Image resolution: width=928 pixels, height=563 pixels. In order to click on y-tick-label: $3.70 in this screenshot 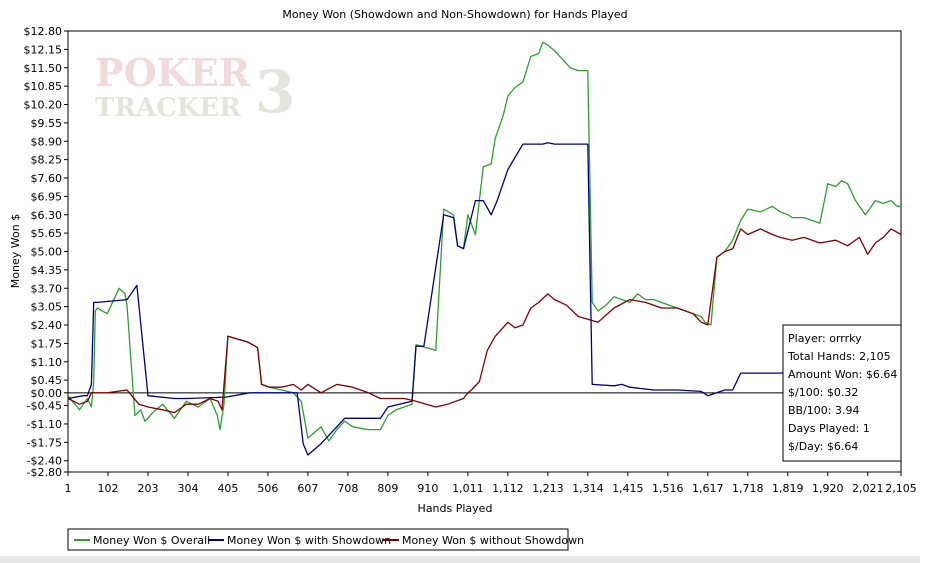, I will do `click(47, 288)`.